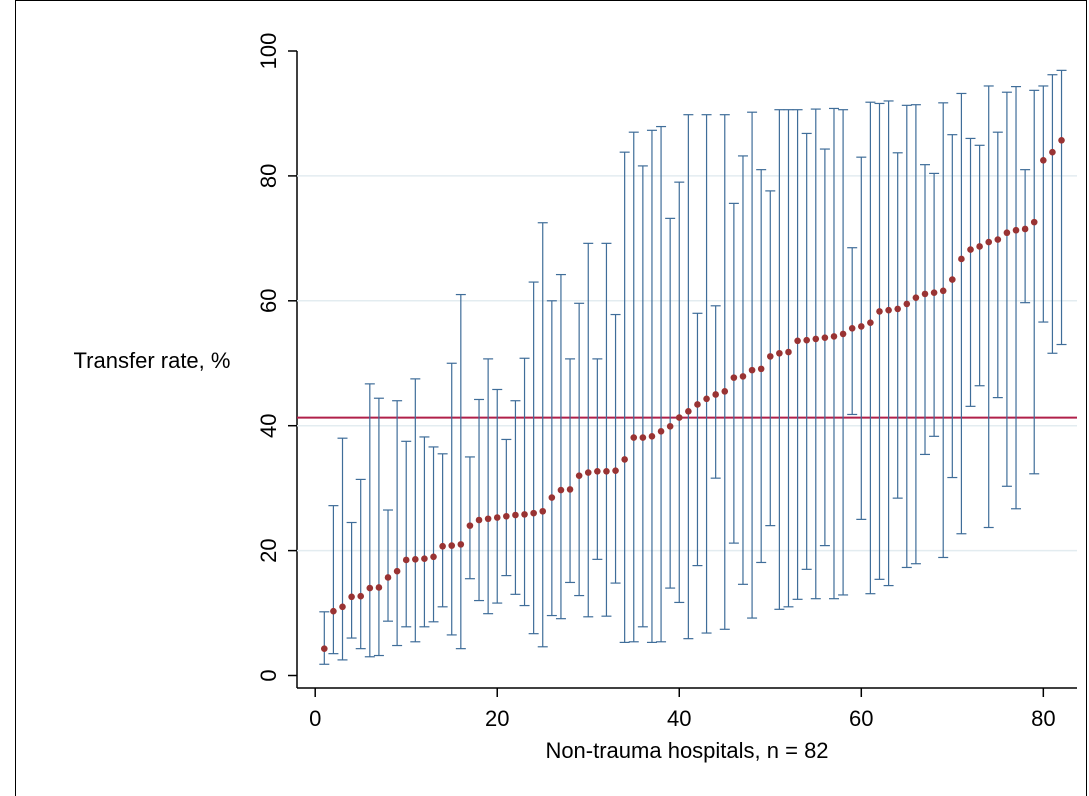  Describe the element at coordinates (268, 51) in the screenshot. I see `y-tick-label: 100` at that location.